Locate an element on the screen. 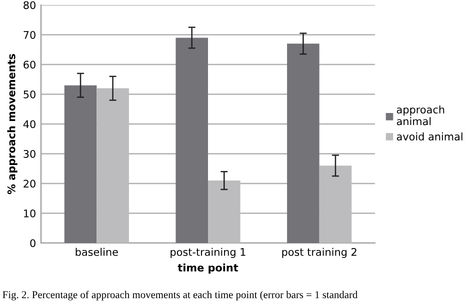 The width and height of the screenshot is (474, 304). caption: Fig. 2. Percentage of approach movements at each time point (error bars = 1 standard is located at coordinates (180, 295).